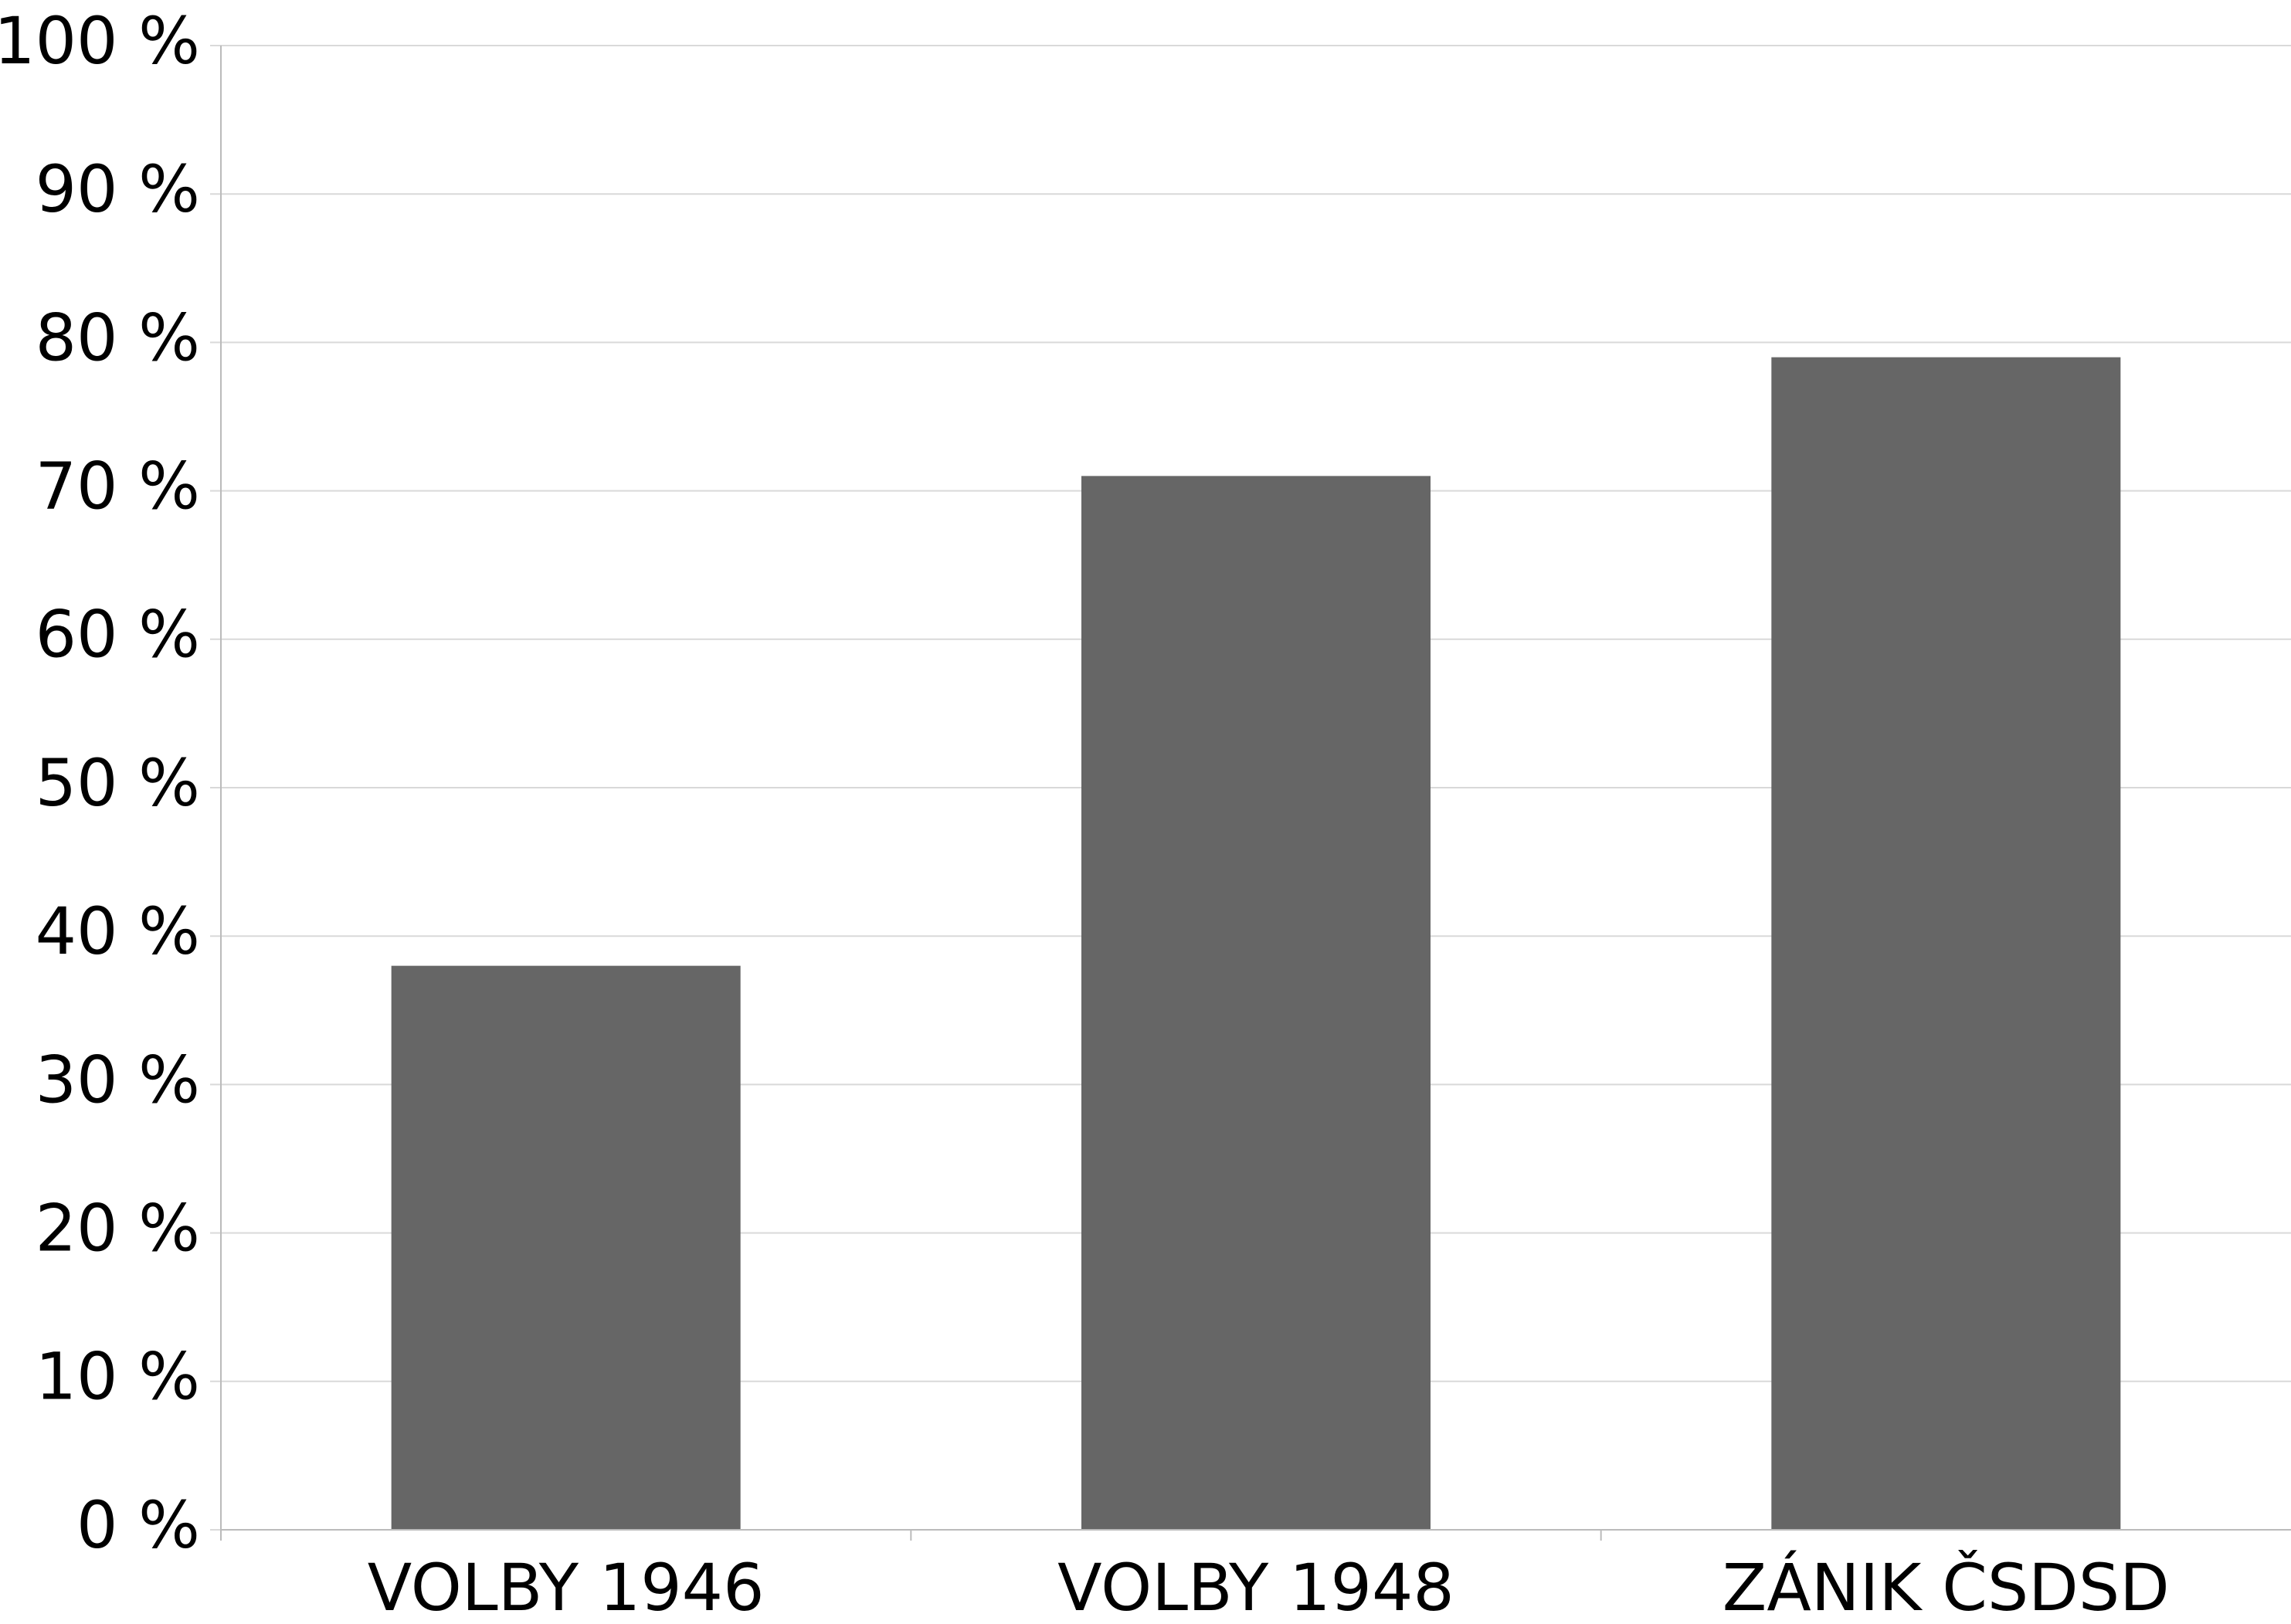 The image size is (2291, 1624). Describe the element at coordinates (118, 635) in the screenshot. I see `y-tick-label: 60 %` at that location.